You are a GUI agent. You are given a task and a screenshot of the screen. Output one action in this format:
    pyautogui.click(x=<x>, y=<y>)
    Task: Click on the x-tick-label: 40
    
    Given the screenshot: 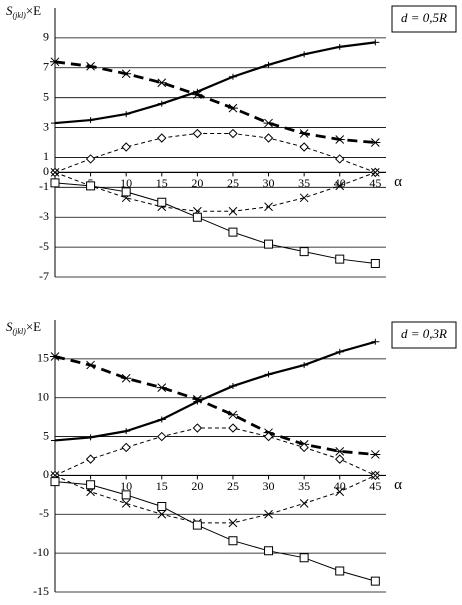 What is the action you would take?
    pyautogui.click(x=340, y=183)
    